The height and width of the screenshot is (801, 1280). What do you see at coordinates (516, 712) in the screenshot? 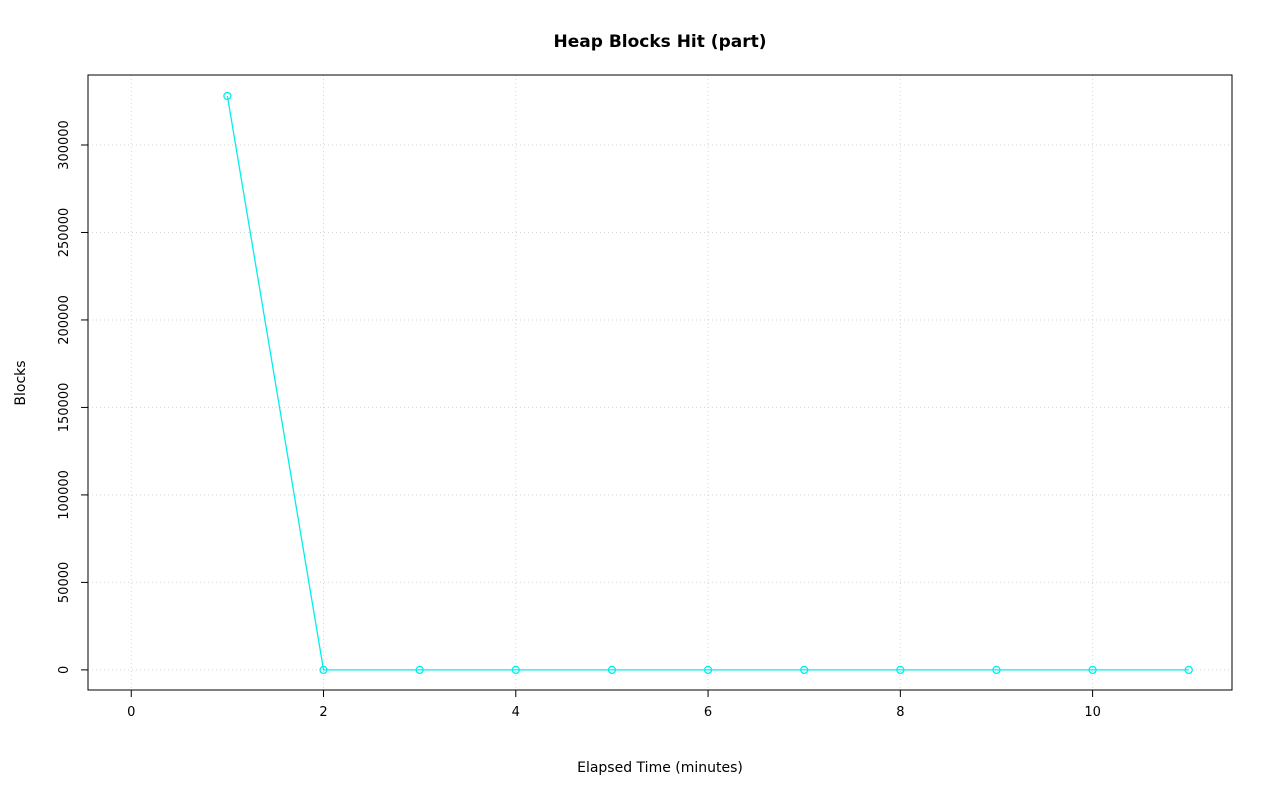
I see `x-tick-label: 4` at bounding box center [516, 712].